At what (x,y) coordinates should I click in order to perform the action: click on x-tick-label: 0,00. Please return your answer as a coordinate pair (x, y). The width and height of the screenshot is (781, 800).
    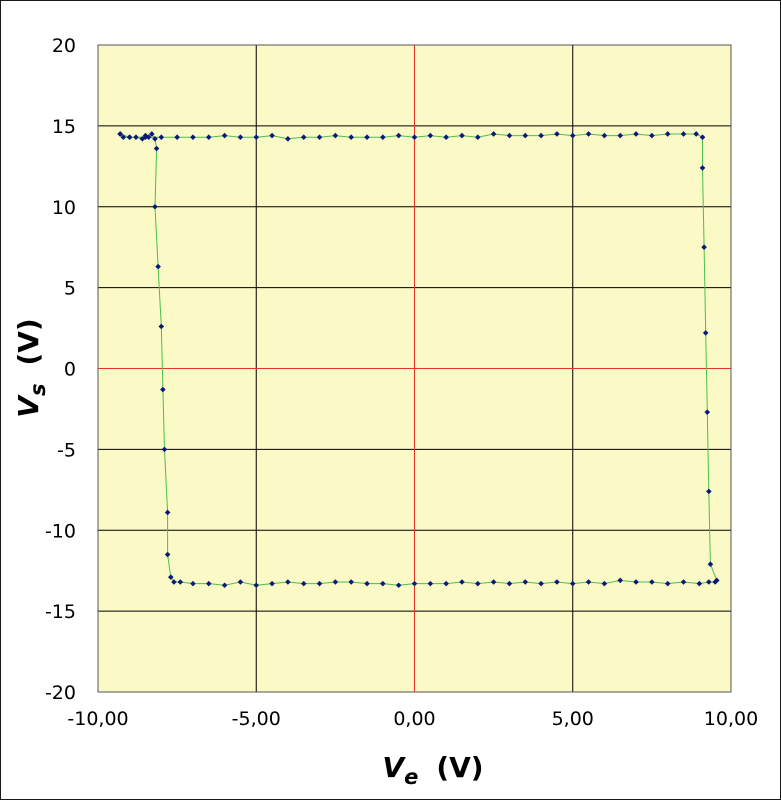
    Looking at the image, I should click on (414, 719).